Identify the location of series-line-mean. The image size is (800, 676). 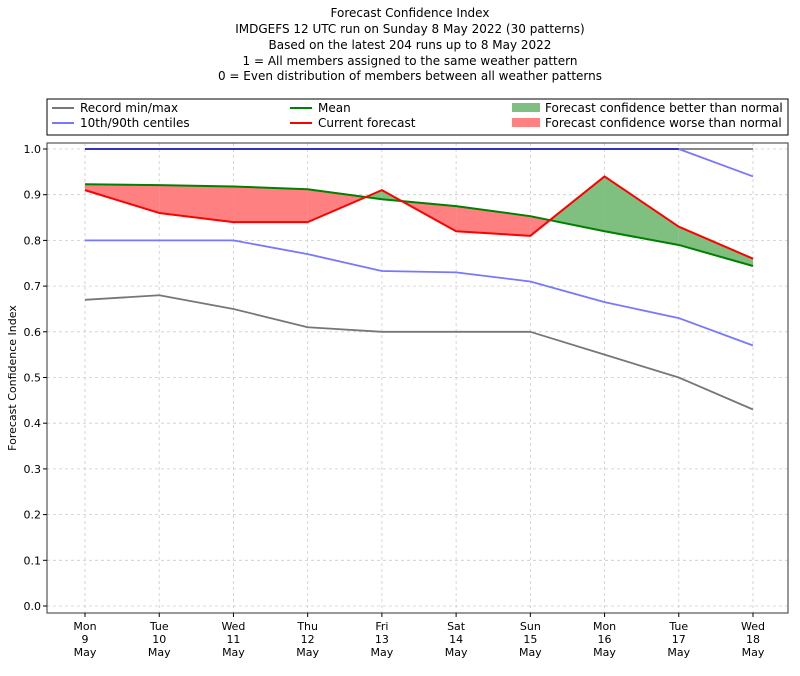
(419, 225).